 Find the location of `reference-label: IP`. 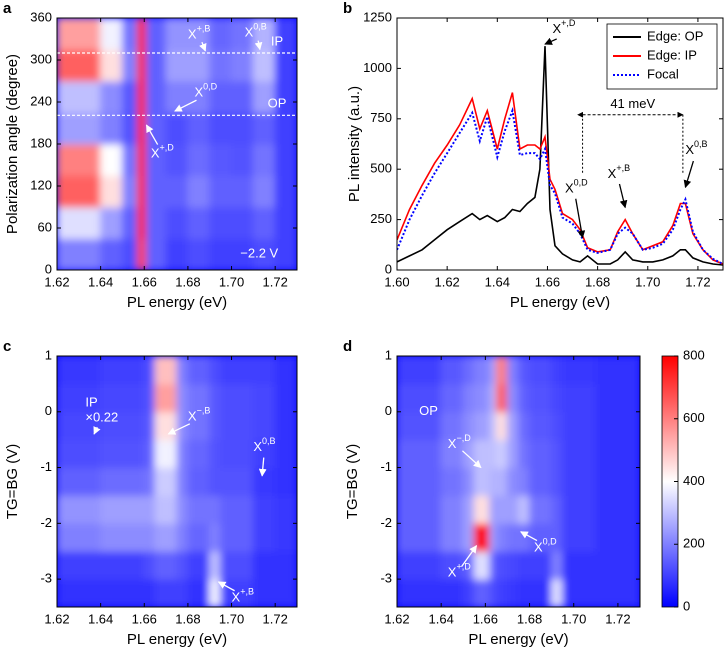

reference-label: IP is located at coordinates (277, 40).